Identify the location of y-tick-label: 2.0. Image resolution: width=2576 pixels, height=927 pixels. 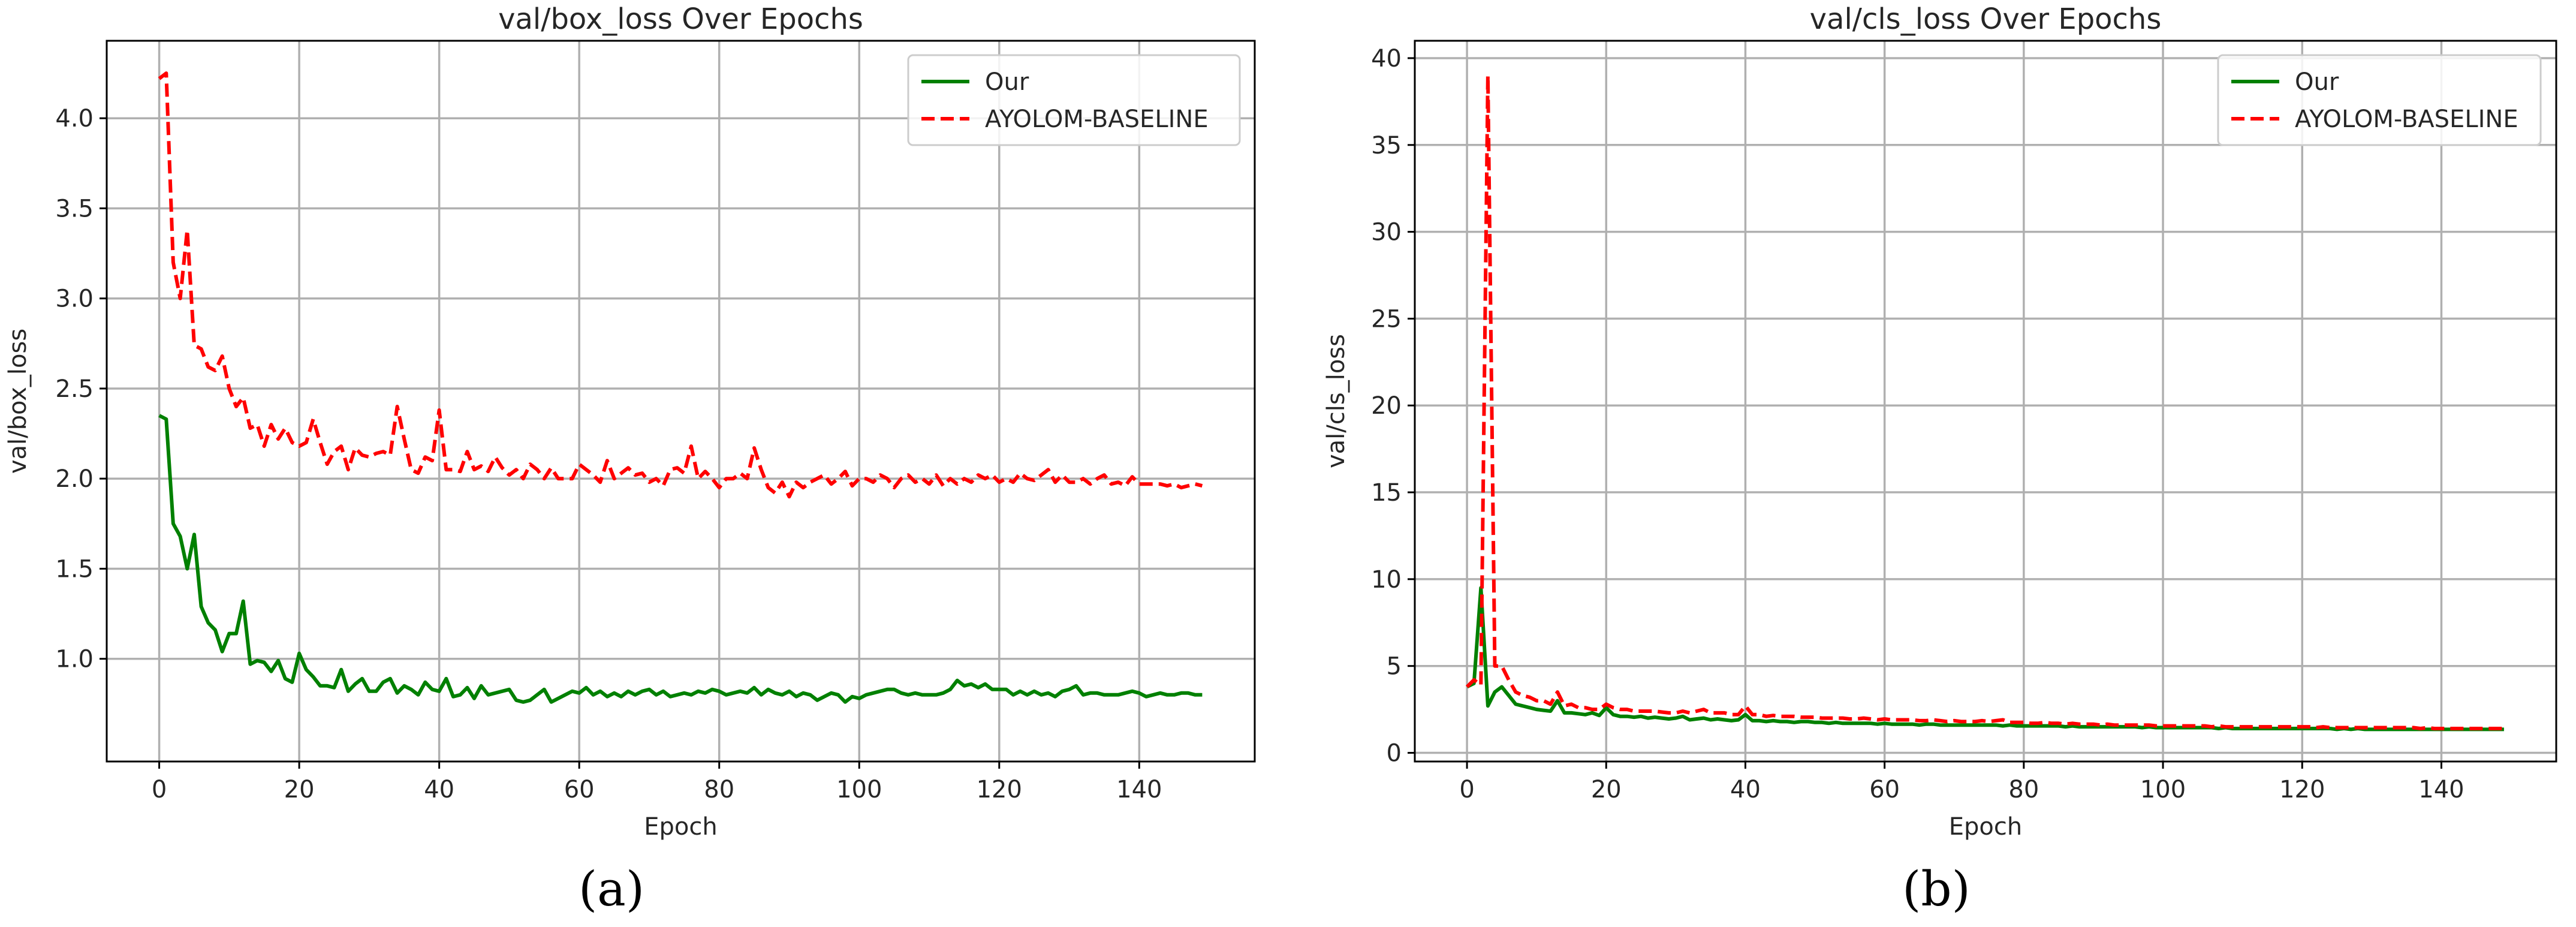
(74, 479).